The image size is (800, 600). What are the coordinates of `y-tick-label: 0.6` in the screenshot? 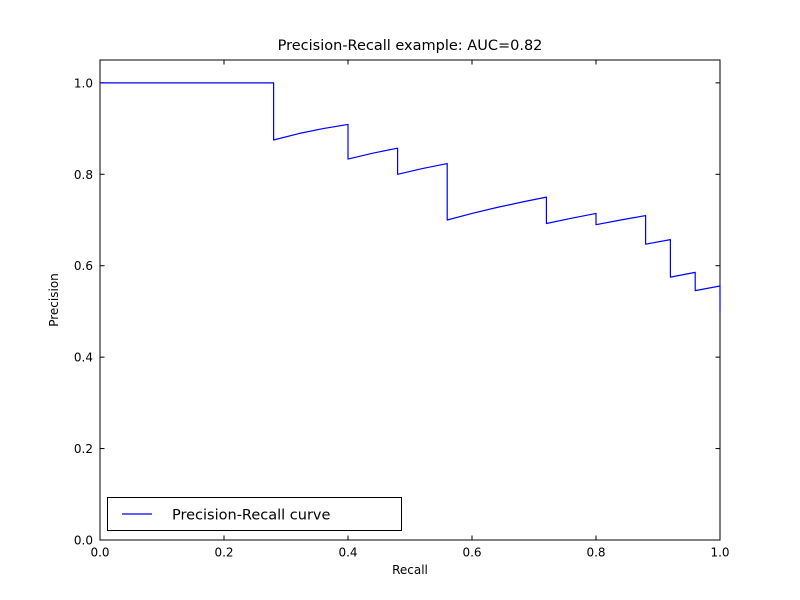 It's located at (83, 266).